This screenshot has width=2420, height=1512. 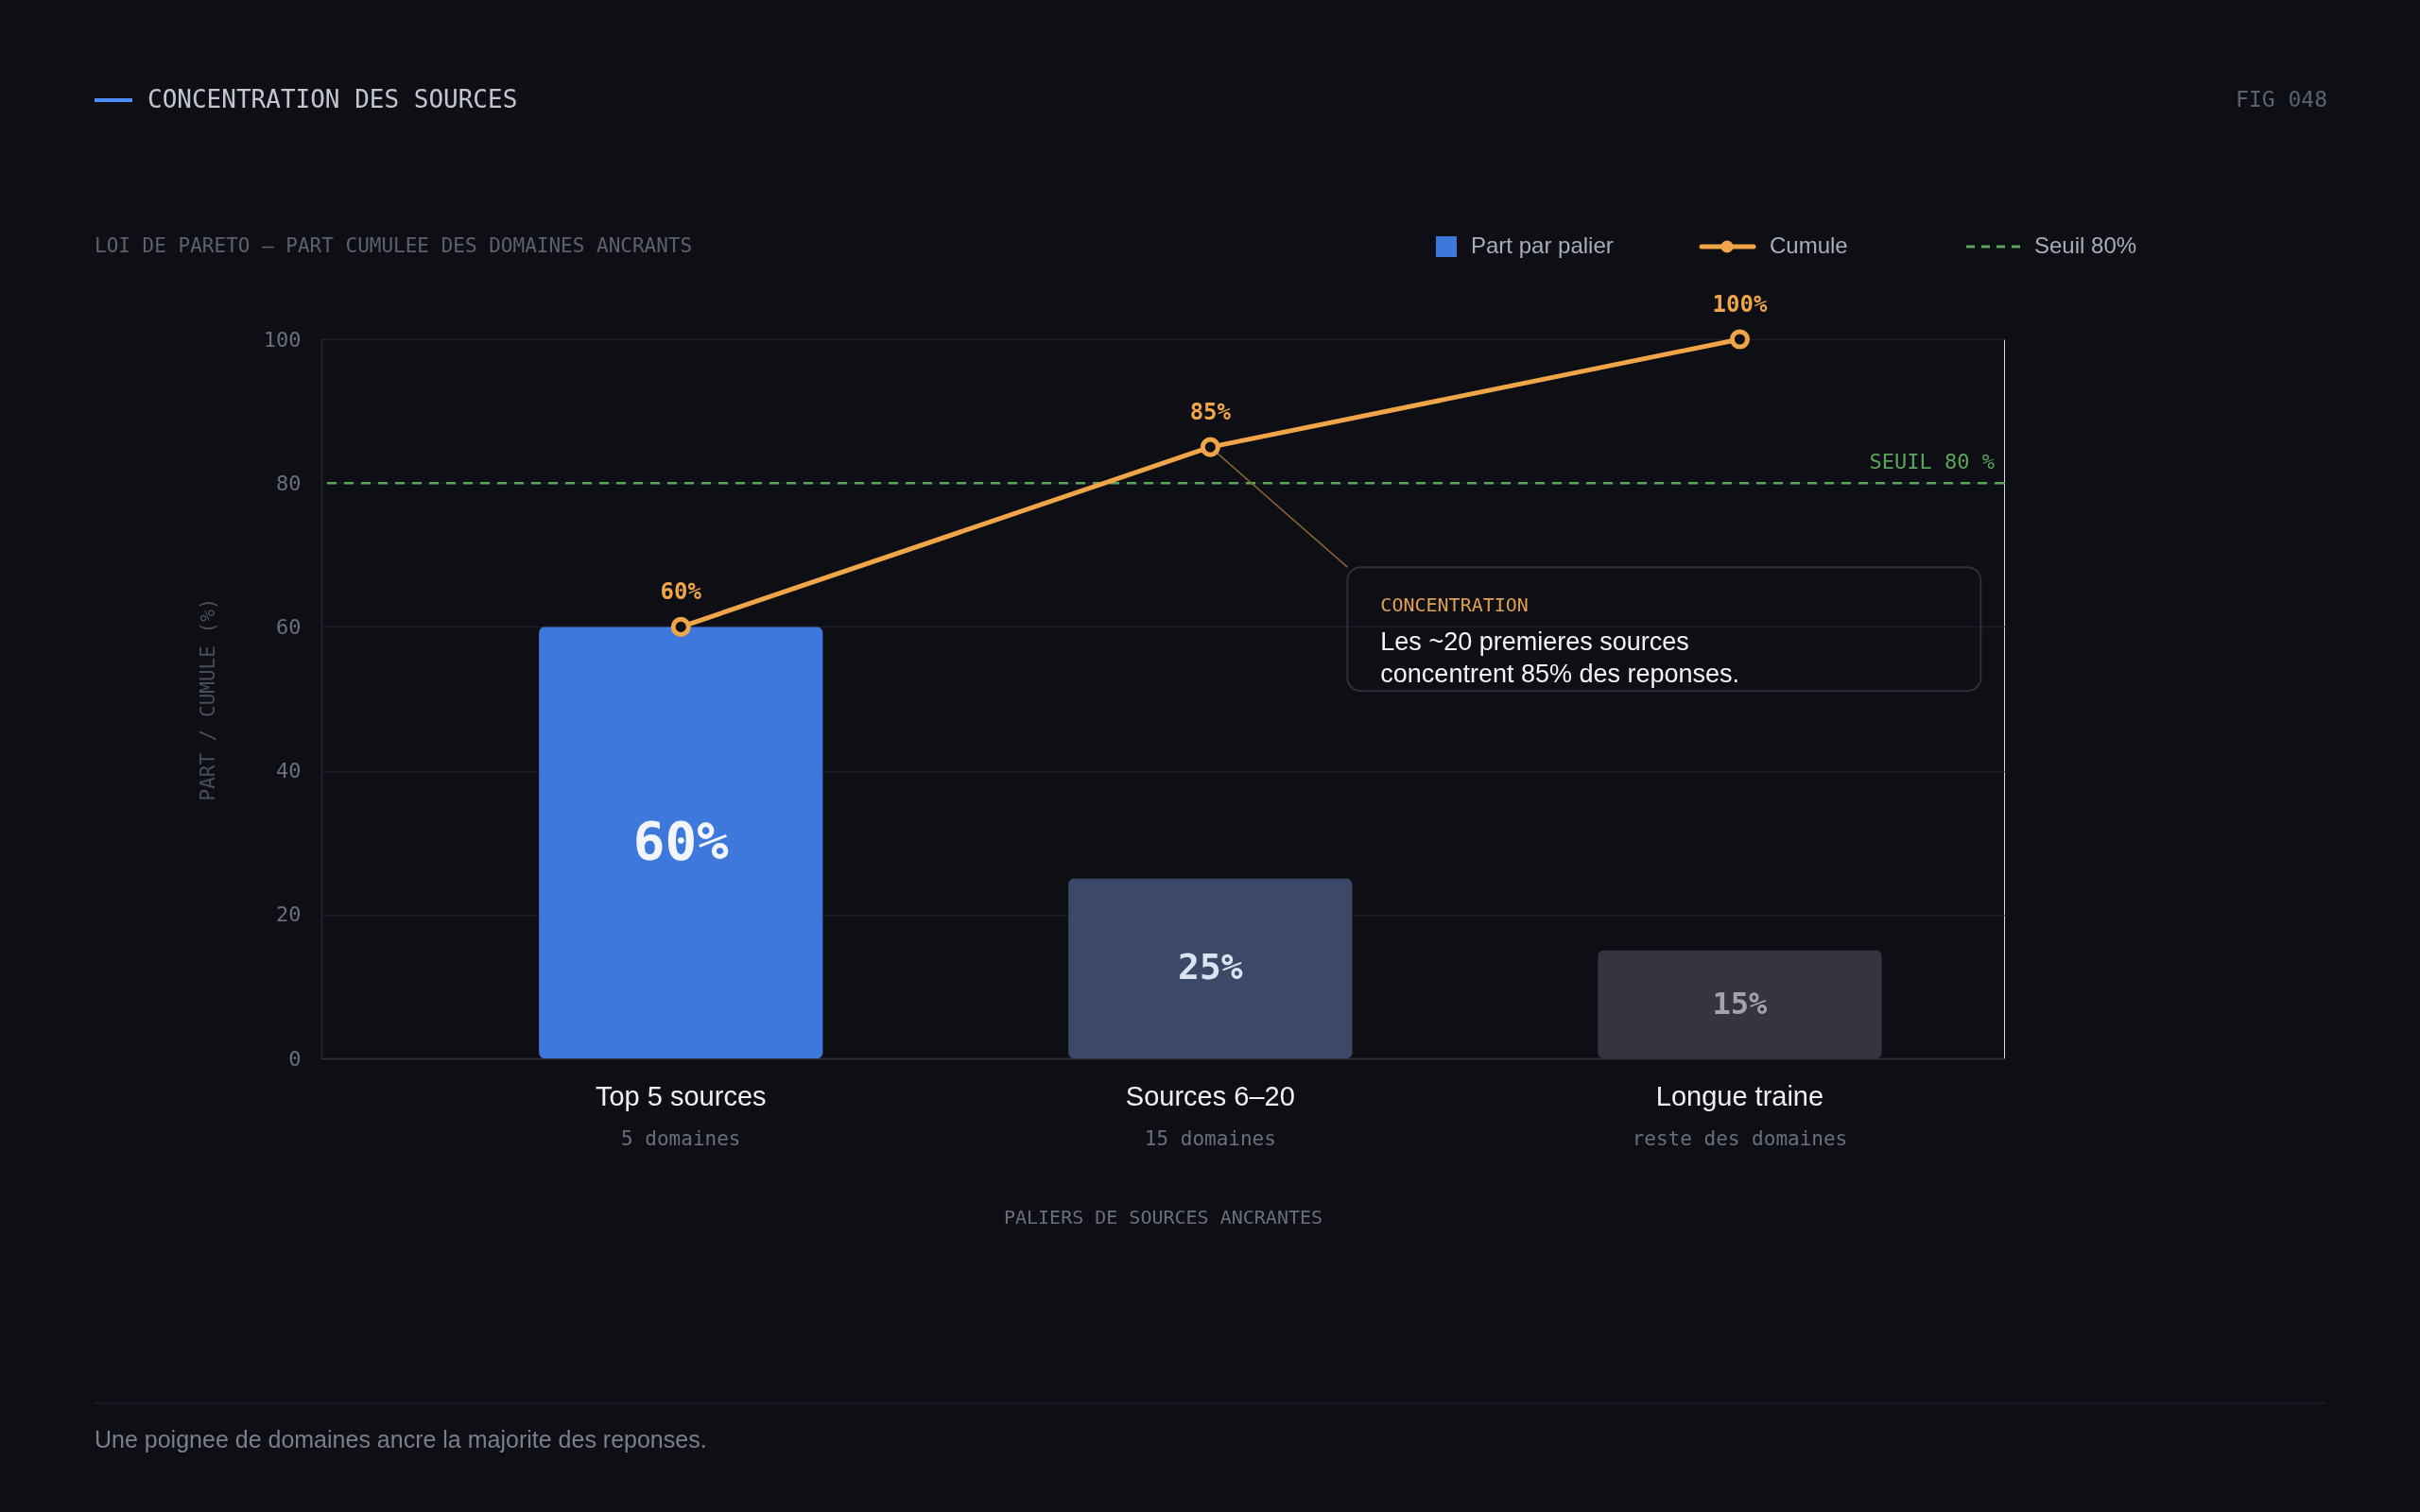 I want to click on y-tick-label: 80, so click(x=289, y=483).